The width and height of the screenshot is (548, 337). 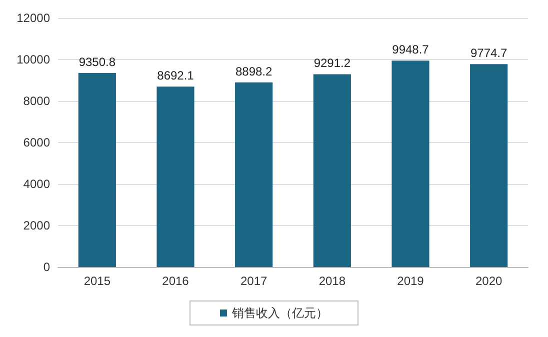 What do you see at coordinates (279, 313) in the screenshot?
I see `legend-label: 销售收入（亿元）` at bounding box center [279, 313].